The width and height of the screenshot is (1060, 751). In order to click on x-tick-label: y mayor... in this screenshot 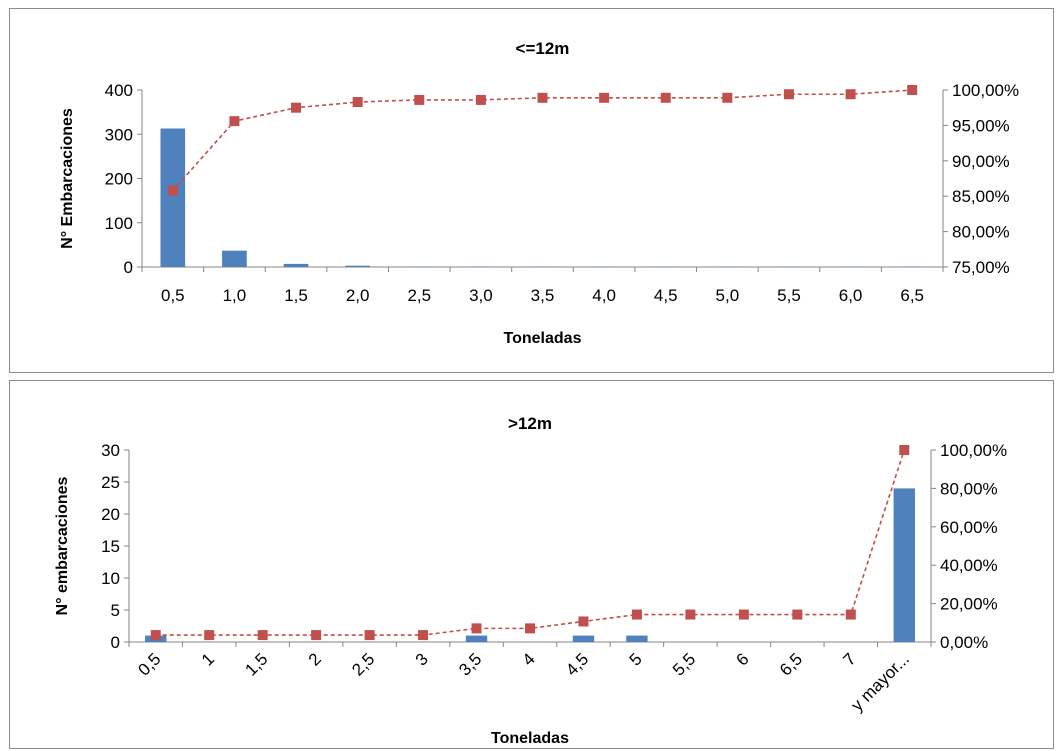, I will do `click(881, 682)`.